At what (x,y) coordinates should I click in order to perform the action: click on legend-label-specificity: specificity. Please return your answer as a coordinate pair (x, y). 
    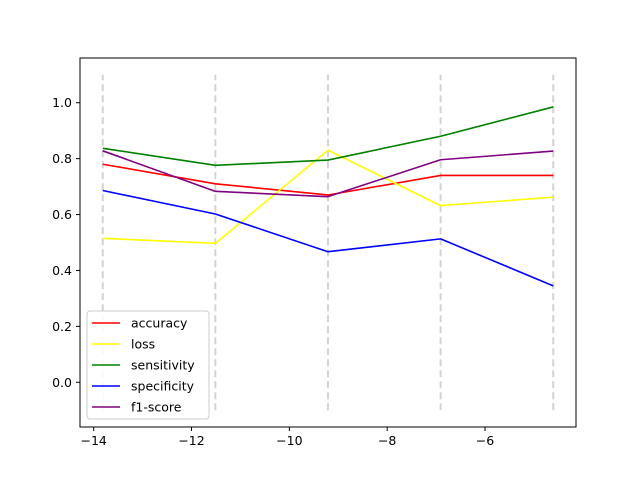
    Looking at the image, I should click on (163, 386).